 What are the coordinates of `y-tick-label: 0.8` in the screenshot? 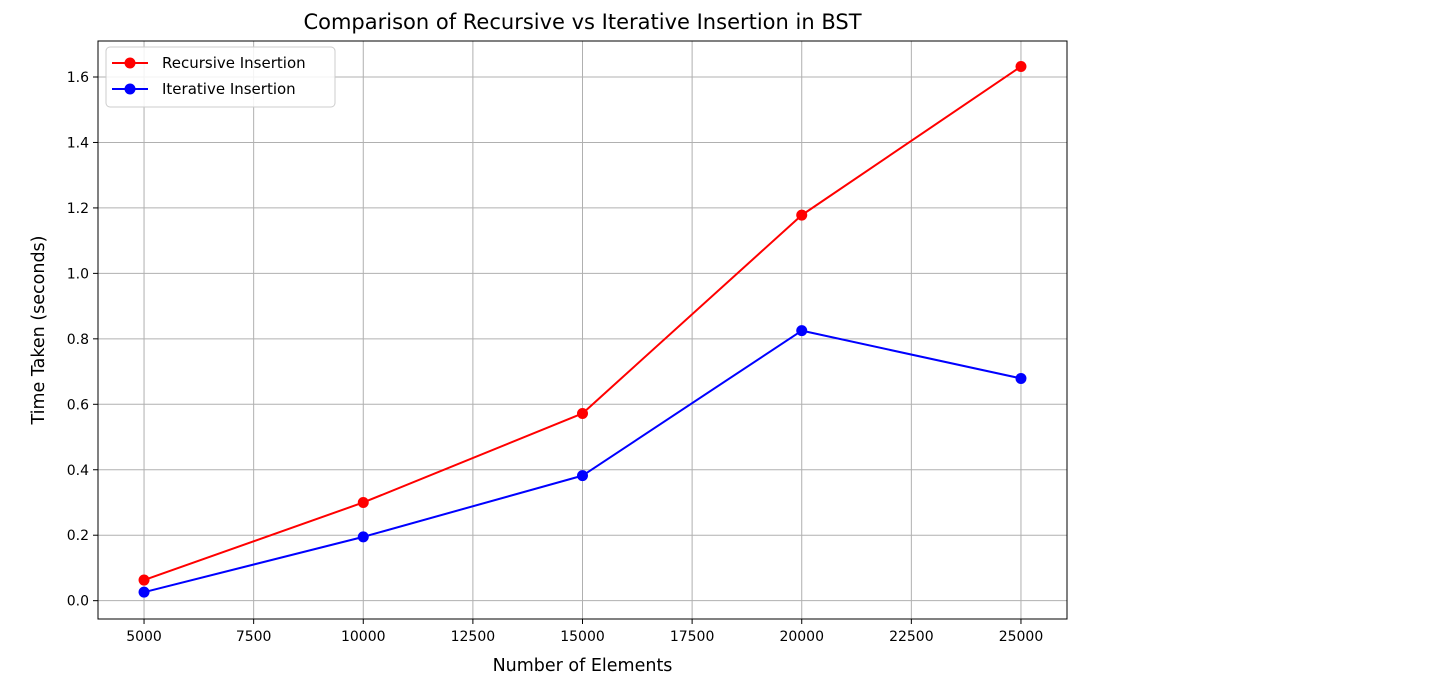 It's located at (78, 340).